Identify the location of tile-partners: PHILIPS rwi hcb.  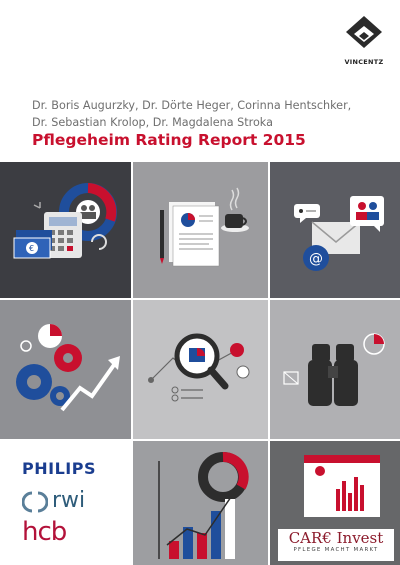
(65, 503).